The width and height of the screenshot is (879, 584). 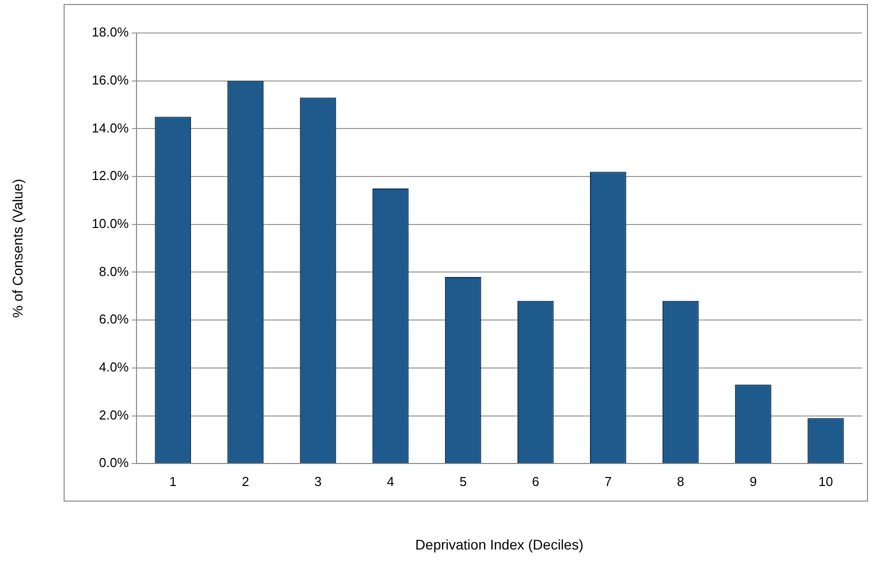 What do you see at coordinates (114, 414) in the screenshot?
I see `y-tick-label: 2.0%` at bounding box center [114, 414].